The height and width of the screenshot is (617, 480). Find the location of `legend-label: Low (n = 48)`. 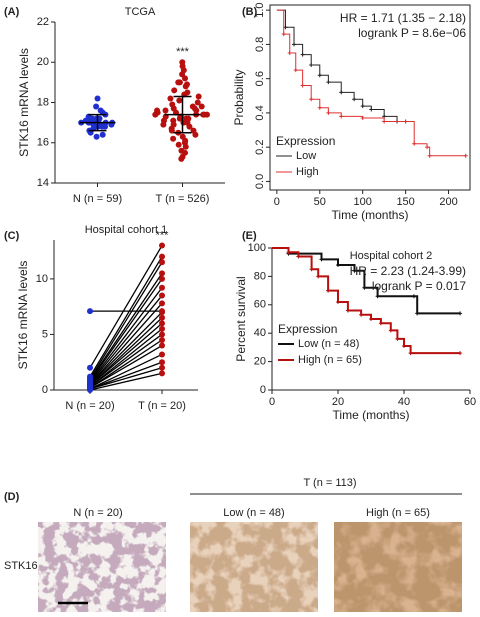

legend-label: Low (n = 48) is located at coordinates (328, 344).